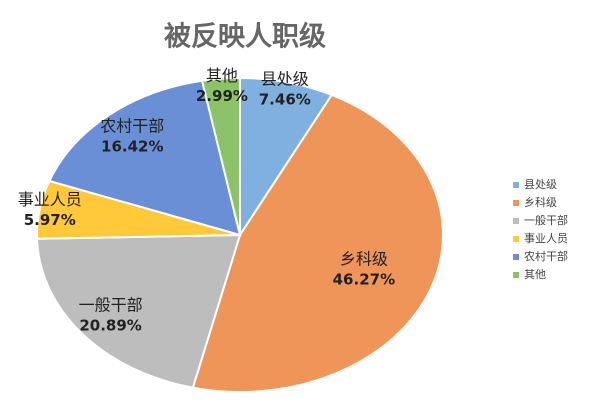  I want to click on legend-label: 农村干部, so click(546, 256).